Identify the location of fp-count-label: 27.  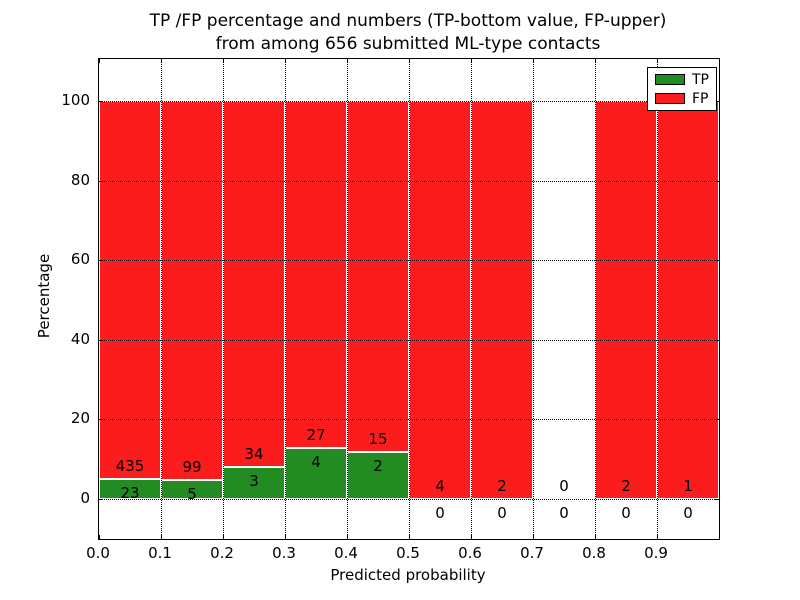
(316, 434).